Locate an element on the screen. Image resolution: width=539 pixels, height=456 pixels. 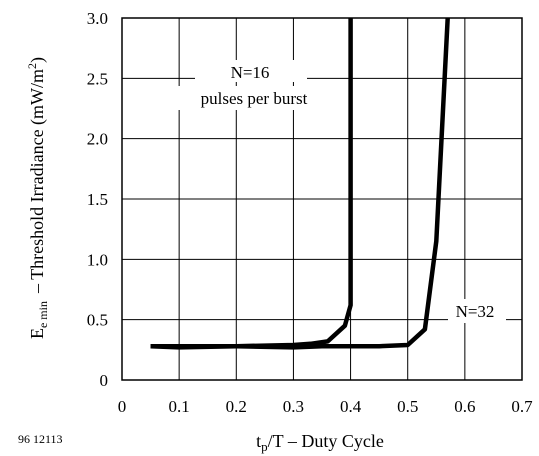
x-tick-label: 0.4 is located at coordinates (351, 406).